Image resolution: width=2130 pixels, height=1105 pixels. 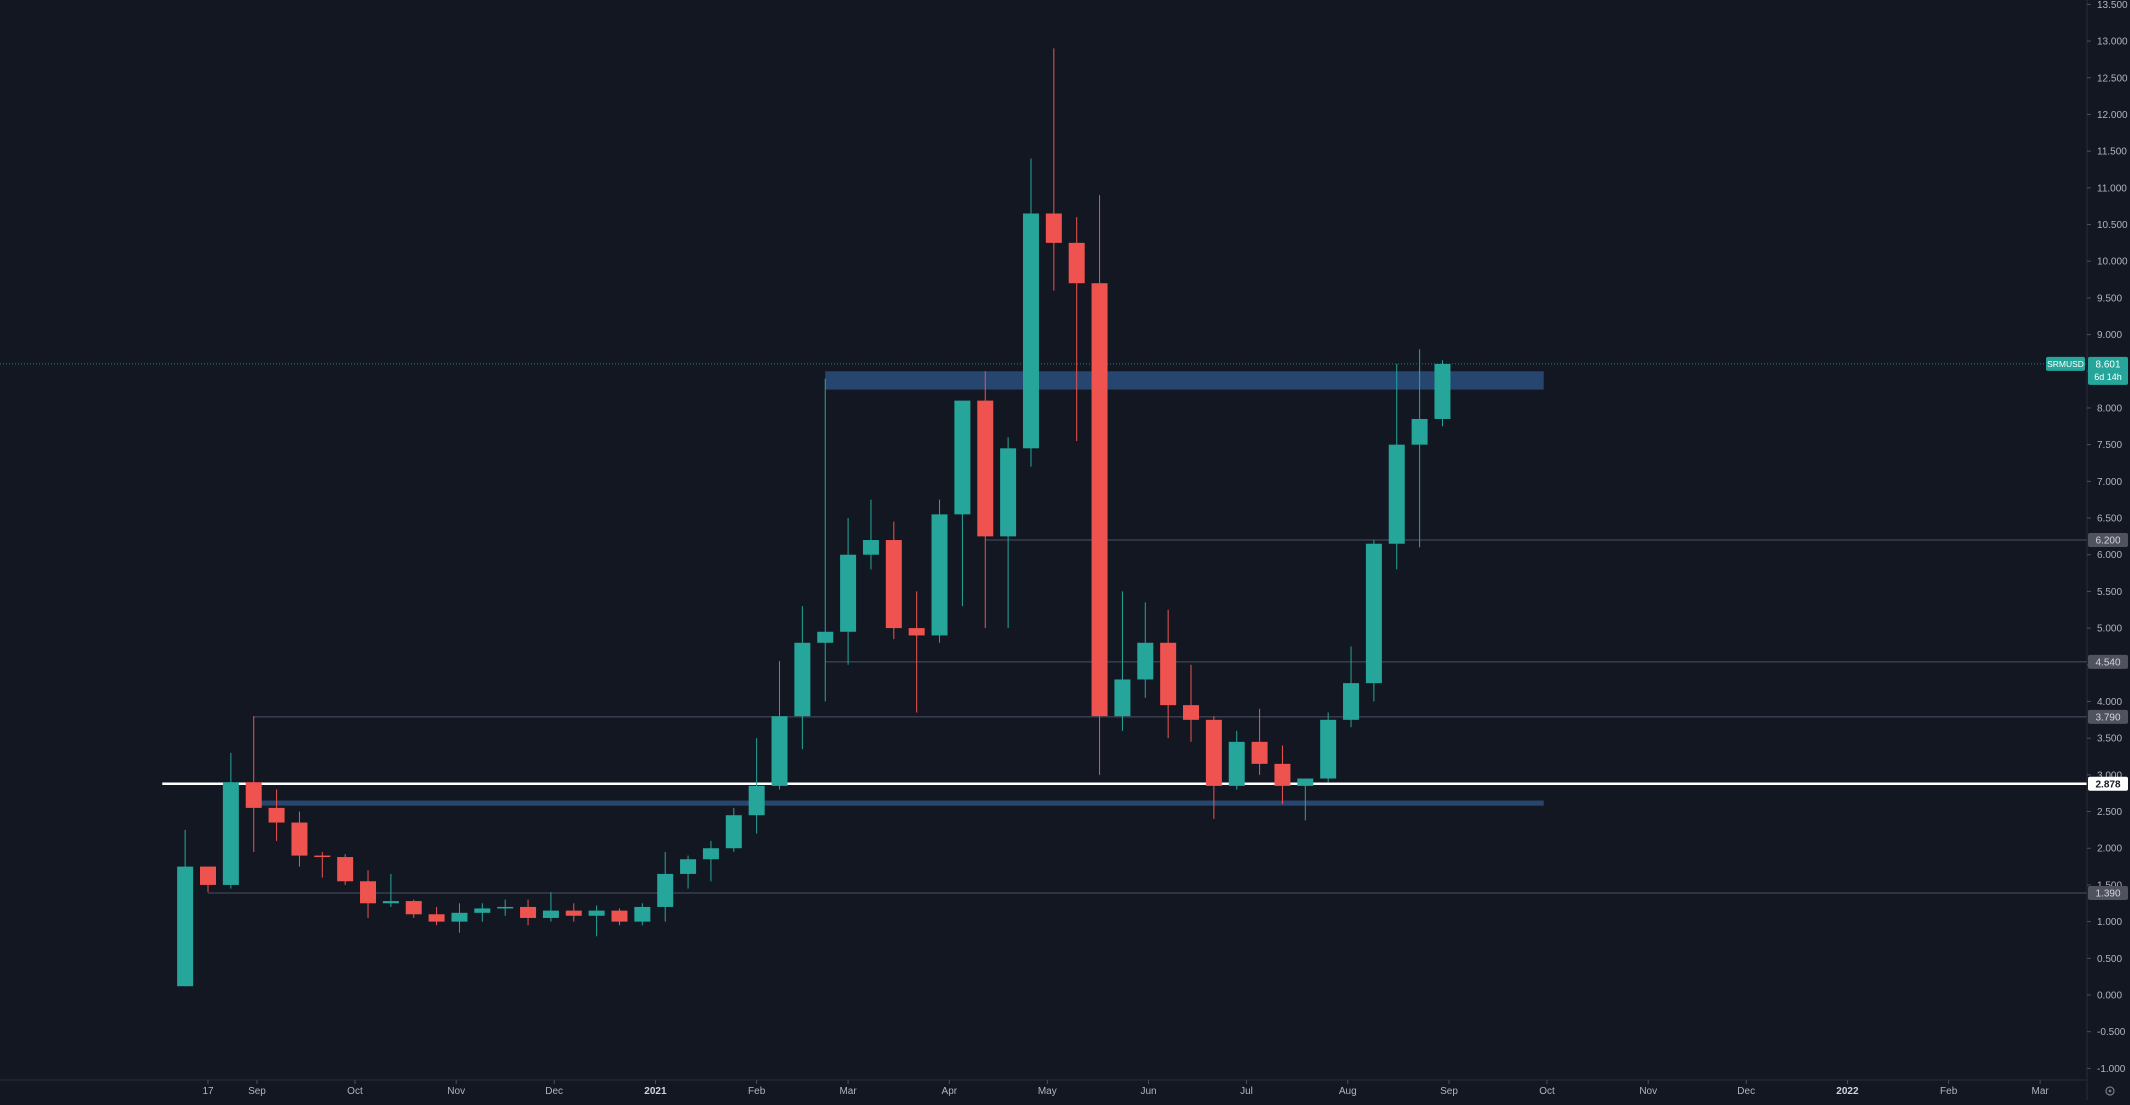 What do you see at coordinates (848, 1091) in the screenshot?
I see `time-tick-label-7: Mar` at bounding box center [848, 1091].